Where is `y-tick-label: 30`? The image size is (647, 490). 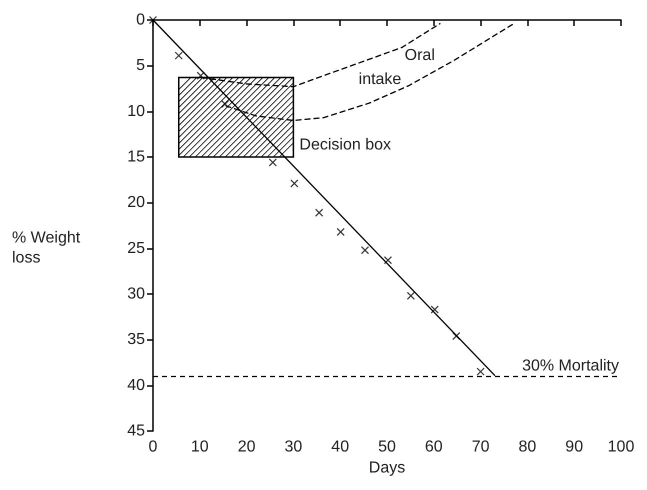 y-tick-label: 30 is located at coordinates (136, 294).